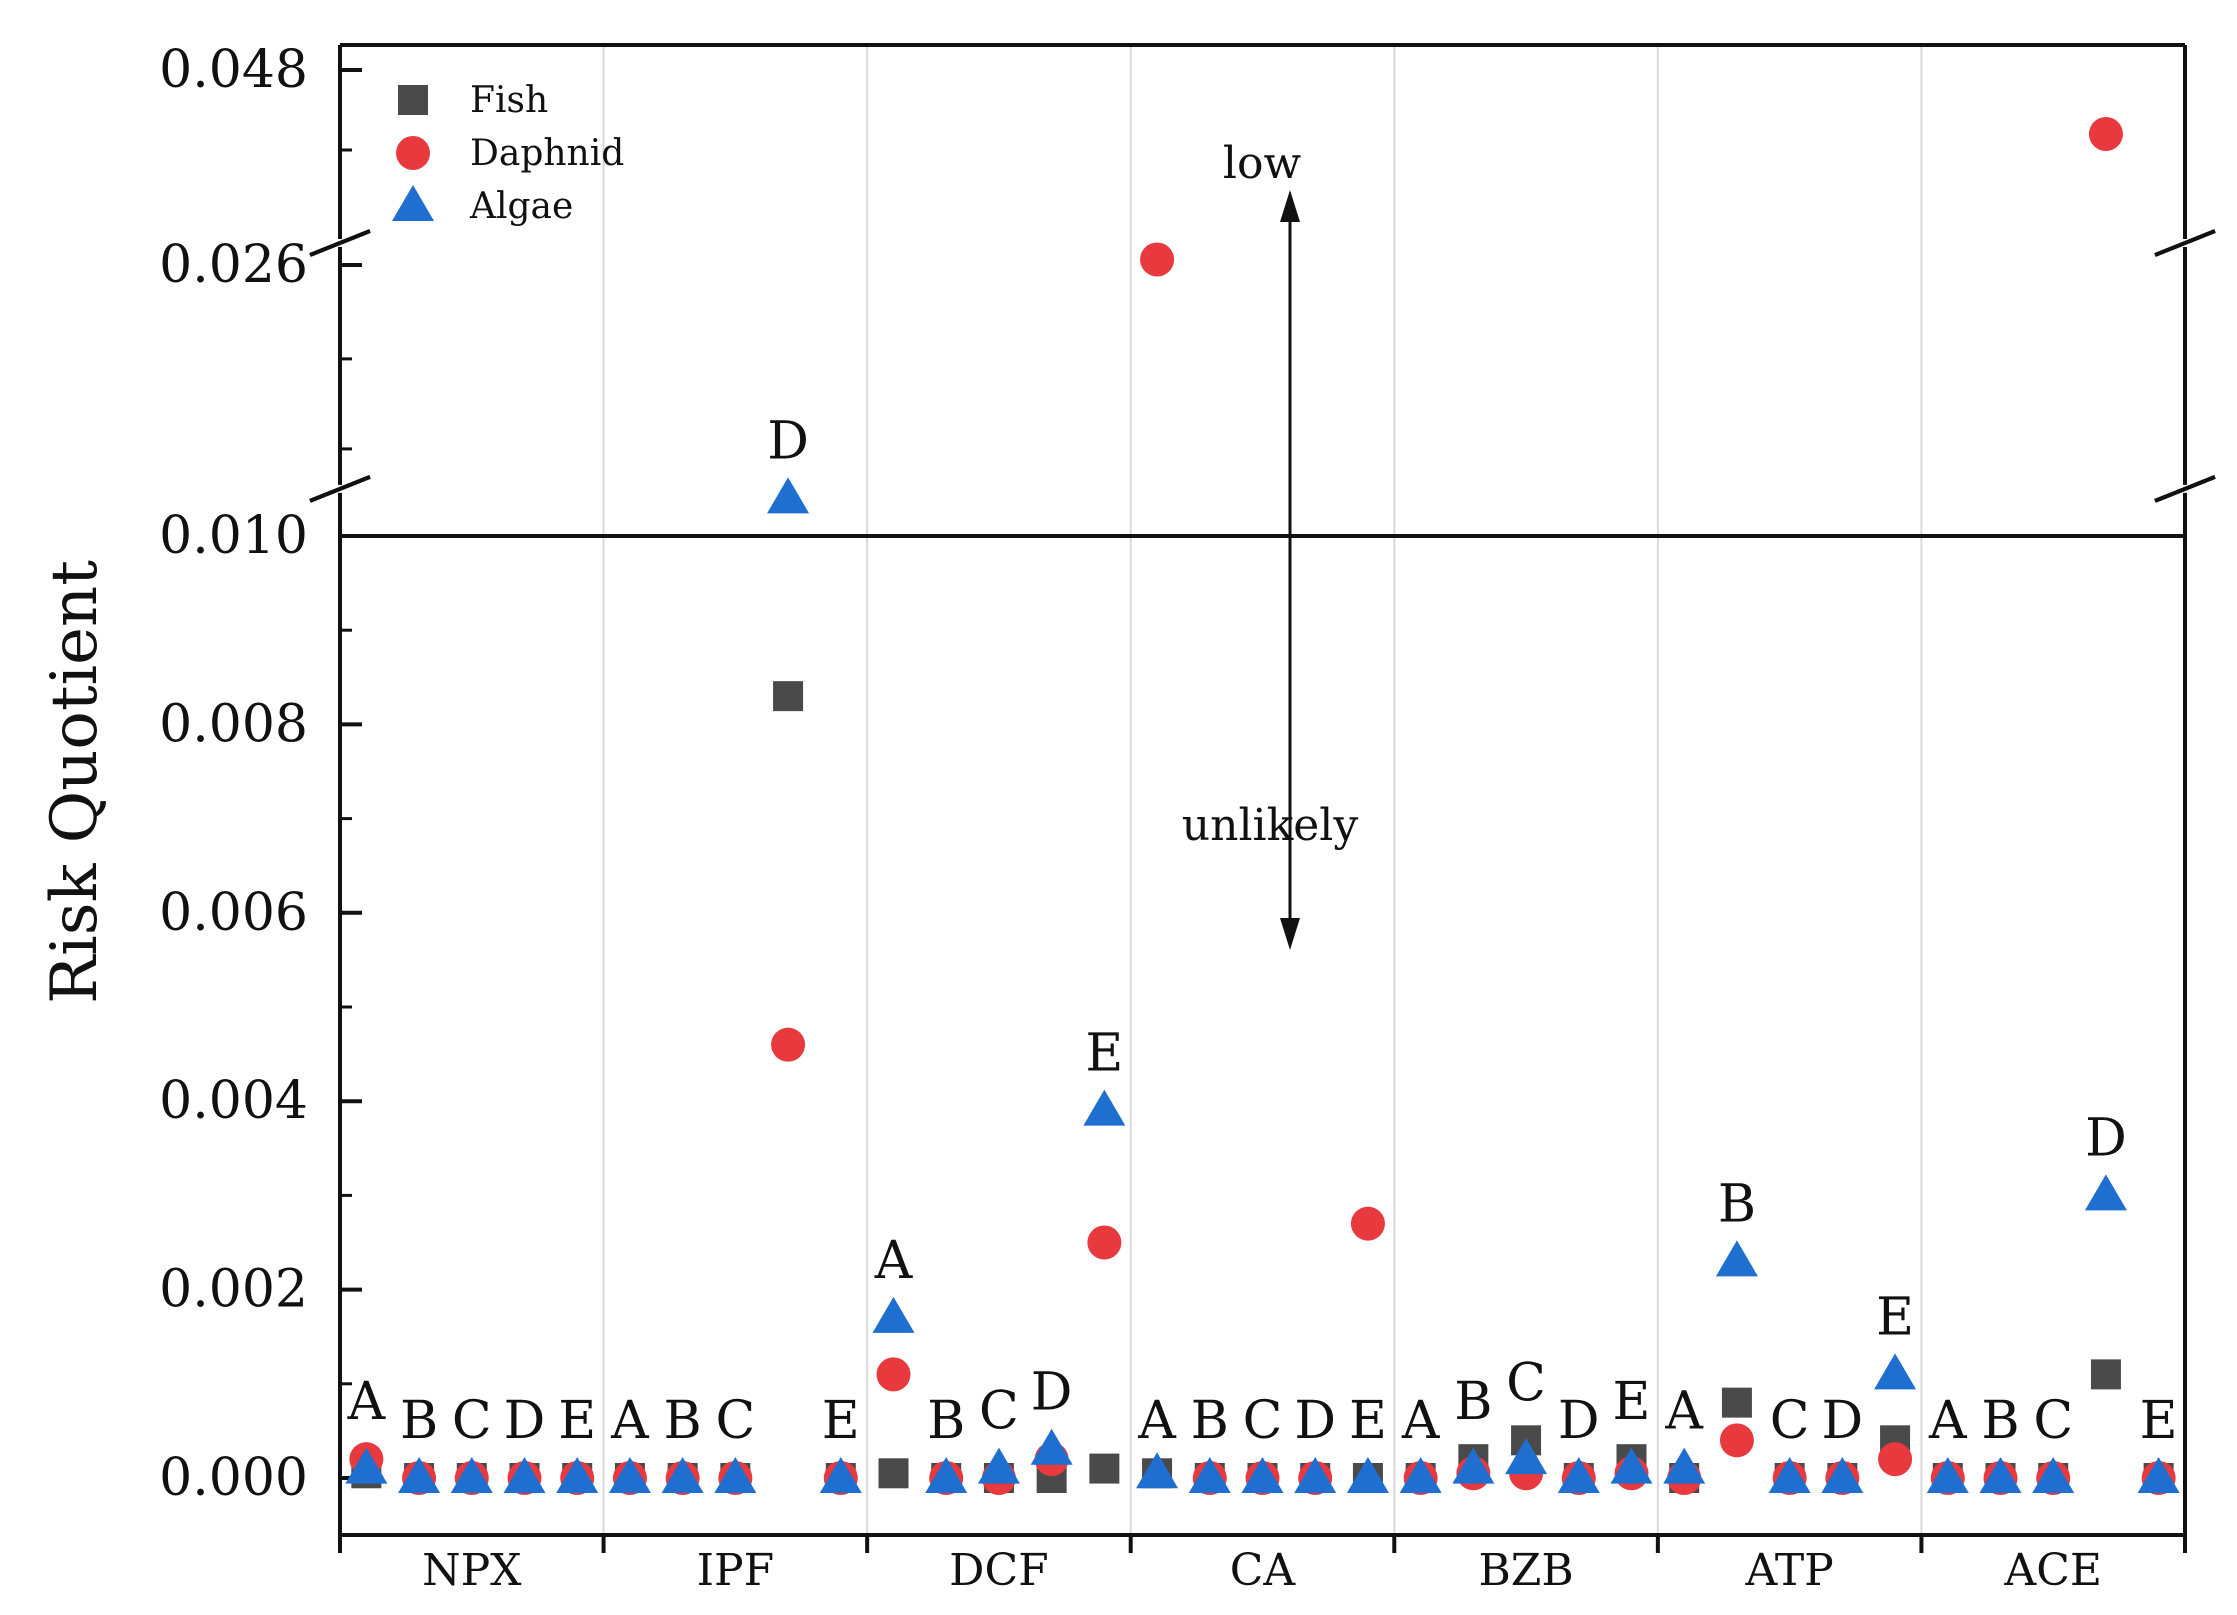 The width and height of the screenshot is (2237, 1615). What do you see at coordinates (233, 536) in the screenshot?
I see `y-tick-label: 0.010` at bounding box center [233, 536].